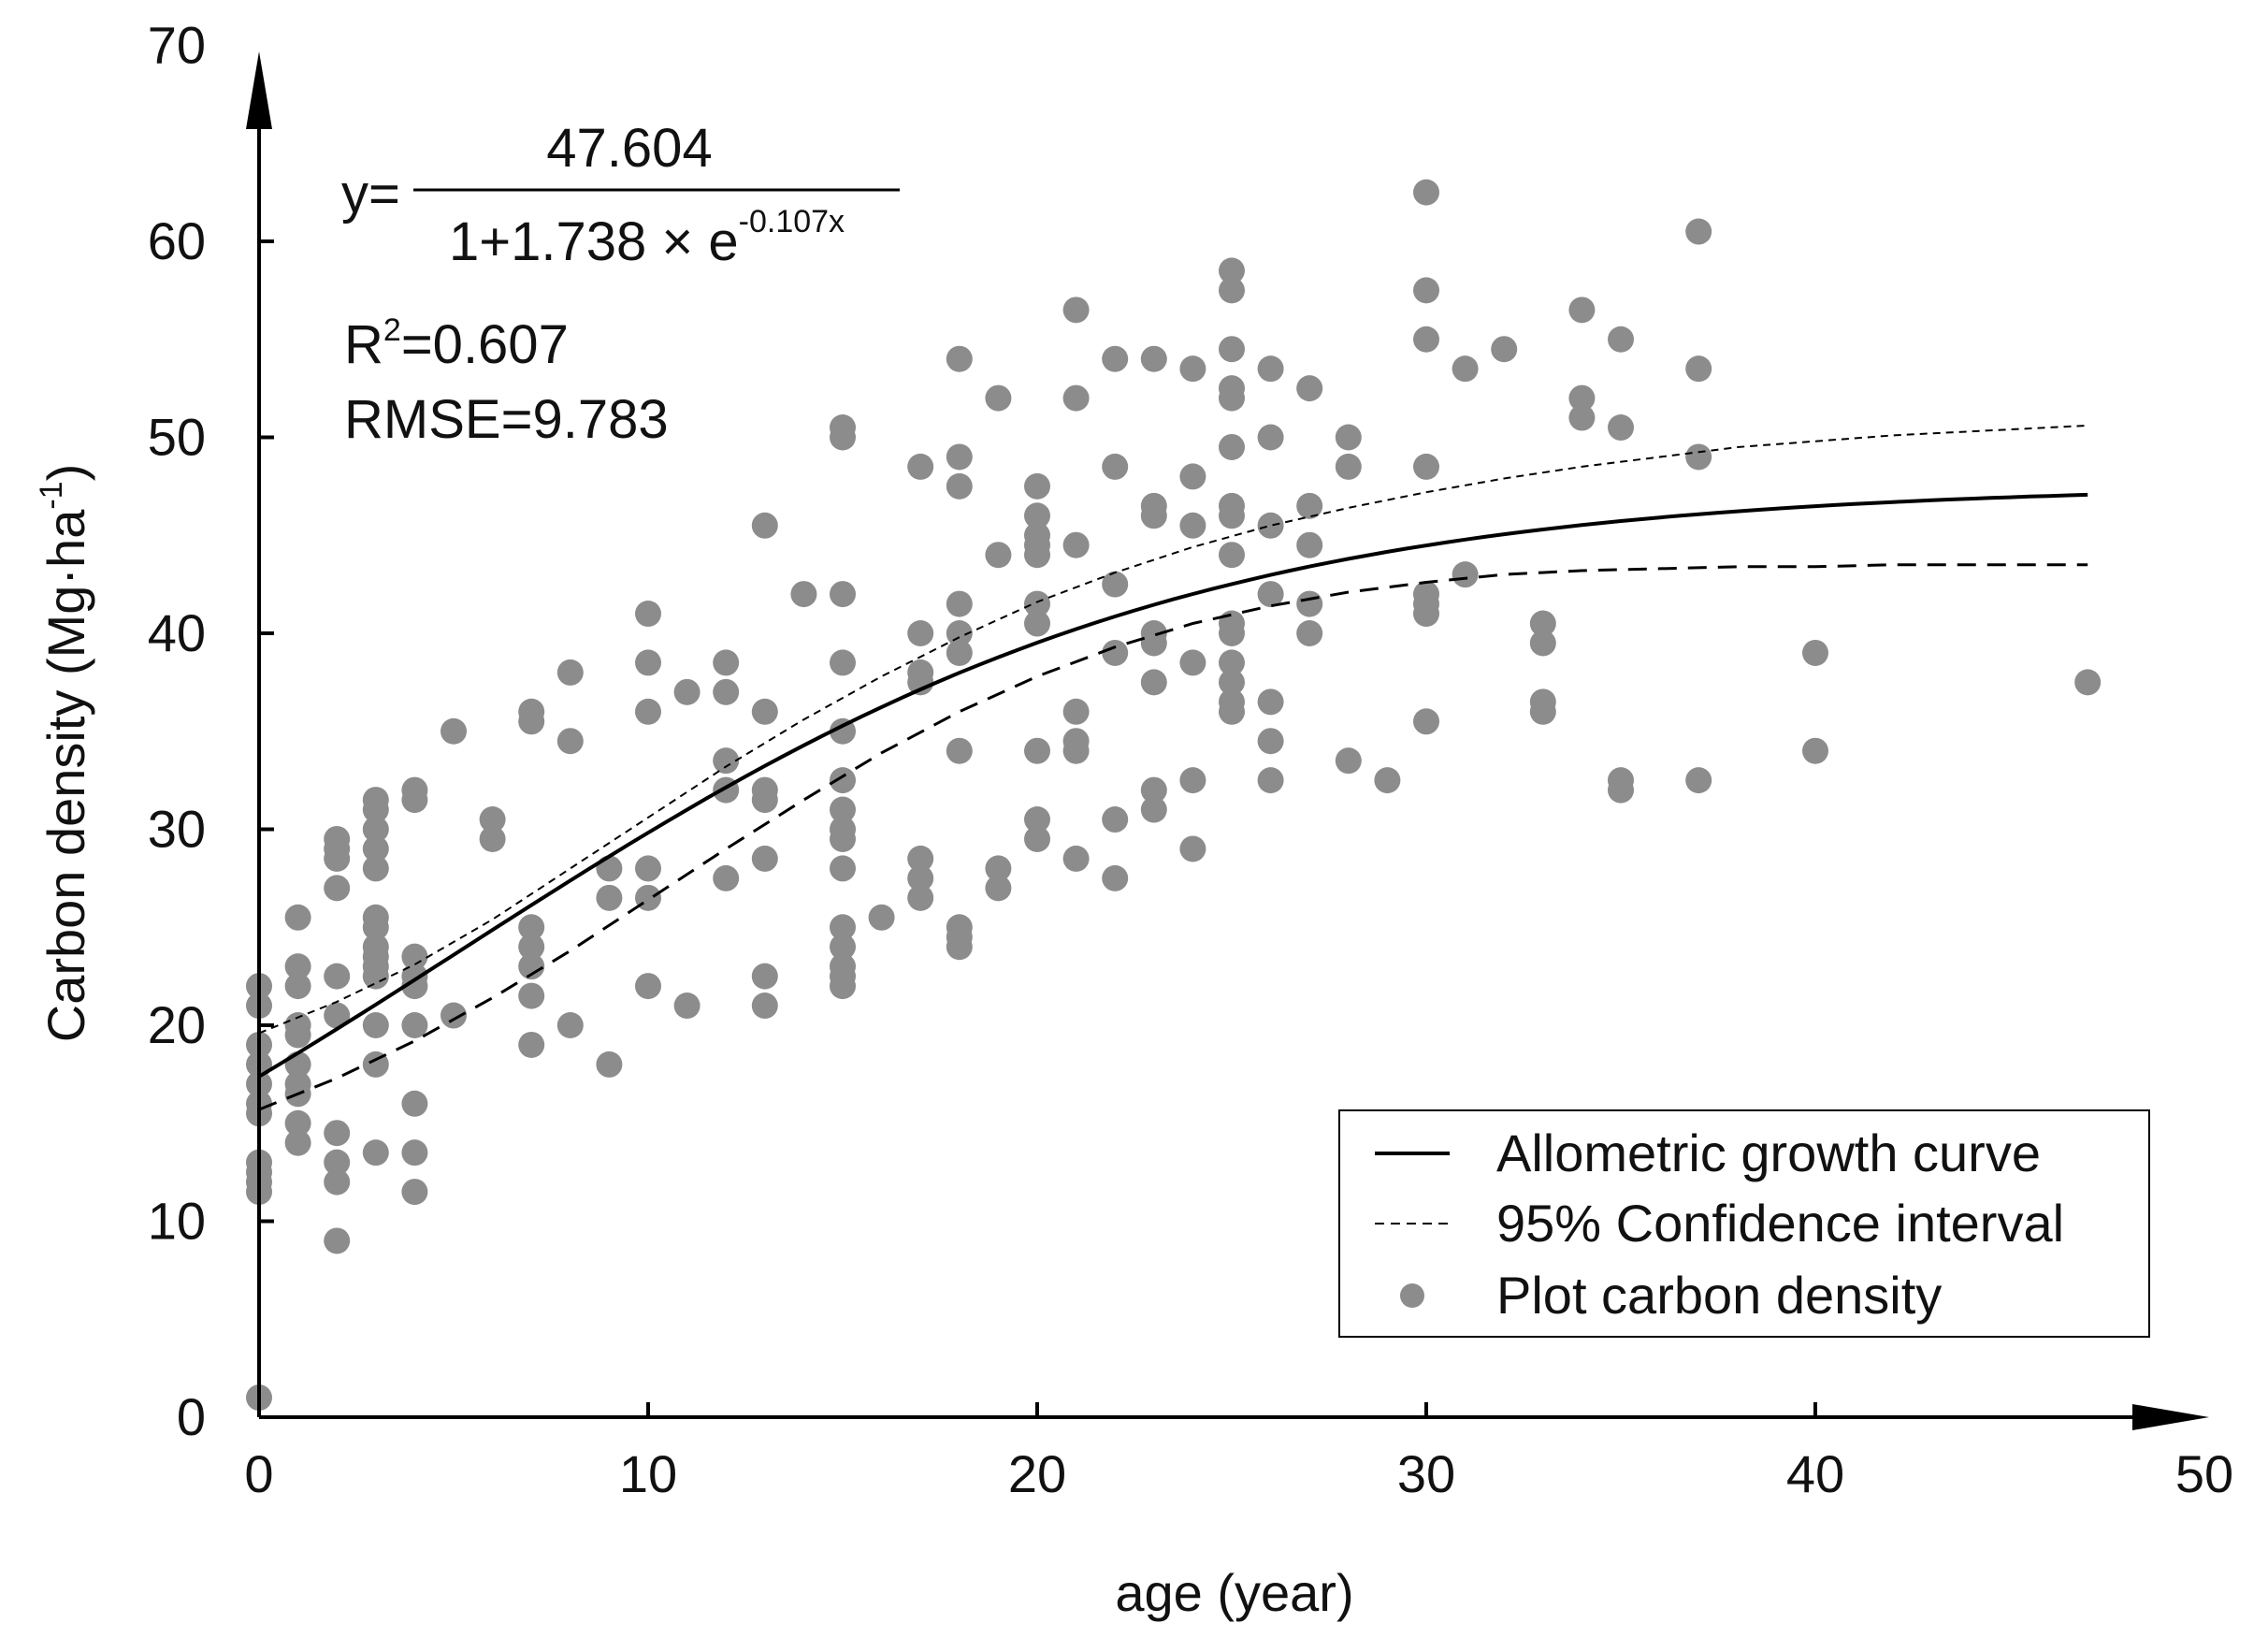 The image size is (2268, 1652). I want to click on x-tick-label: 20, so click(1037, 1473).